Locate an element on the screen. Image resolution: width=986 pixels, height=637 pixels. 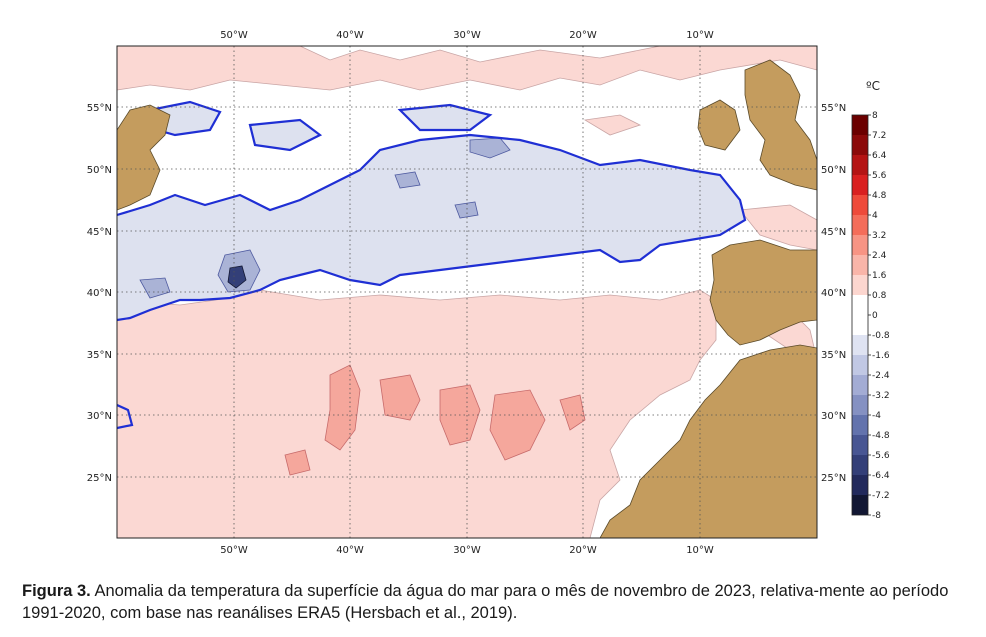
colorbar-label: 3.2 is located at coordinates (879, 236).